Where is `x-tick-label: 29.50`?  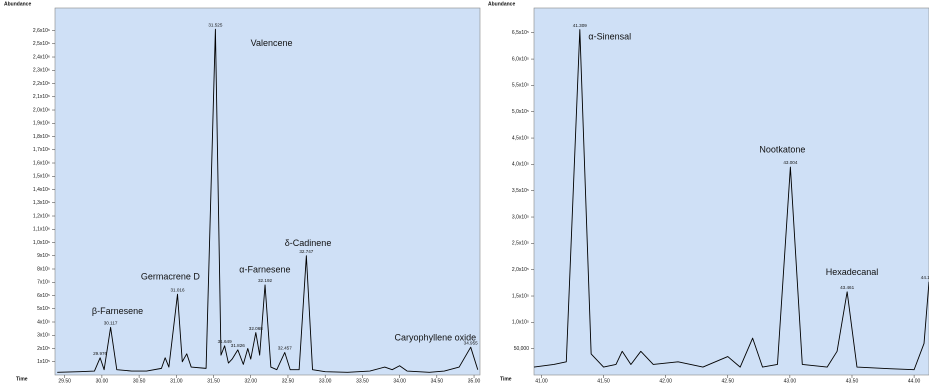
x-tick-label: 29.50 is located at coordinates (64, 381).